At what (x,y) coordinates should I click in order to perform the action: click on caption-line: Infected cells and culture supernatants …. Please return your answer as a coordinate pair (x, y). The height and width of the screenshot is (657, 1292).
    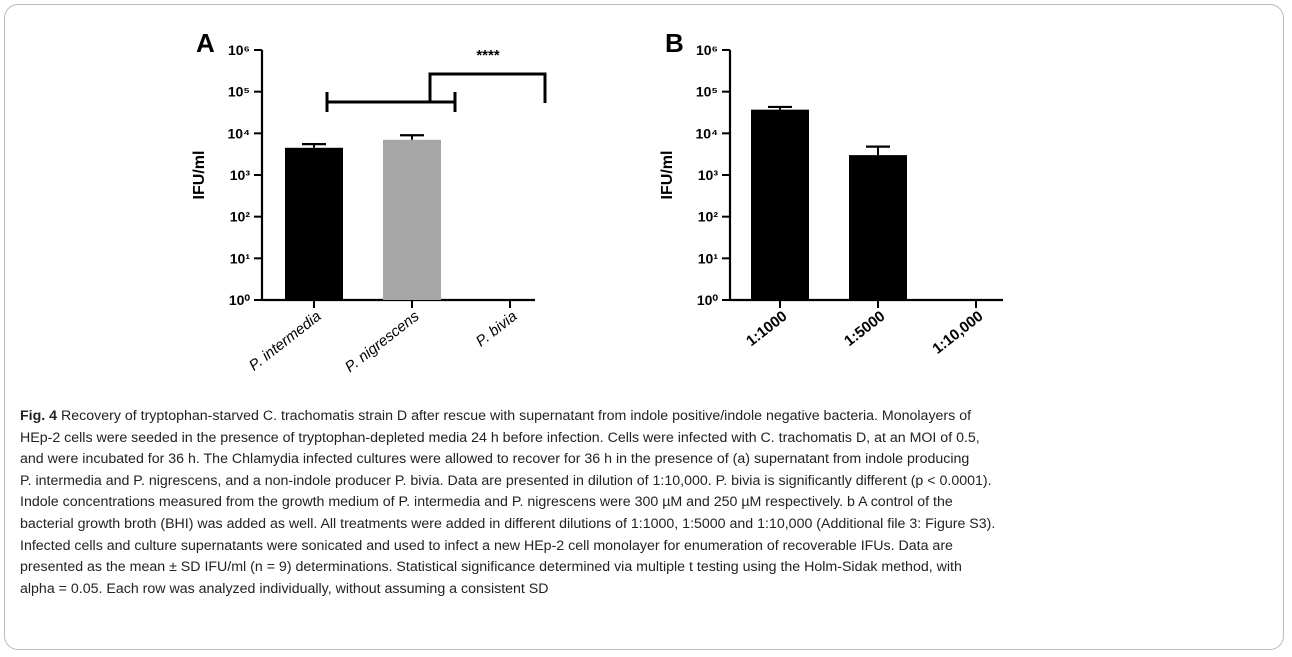
    Looking at the image, I should click on (486, 545).